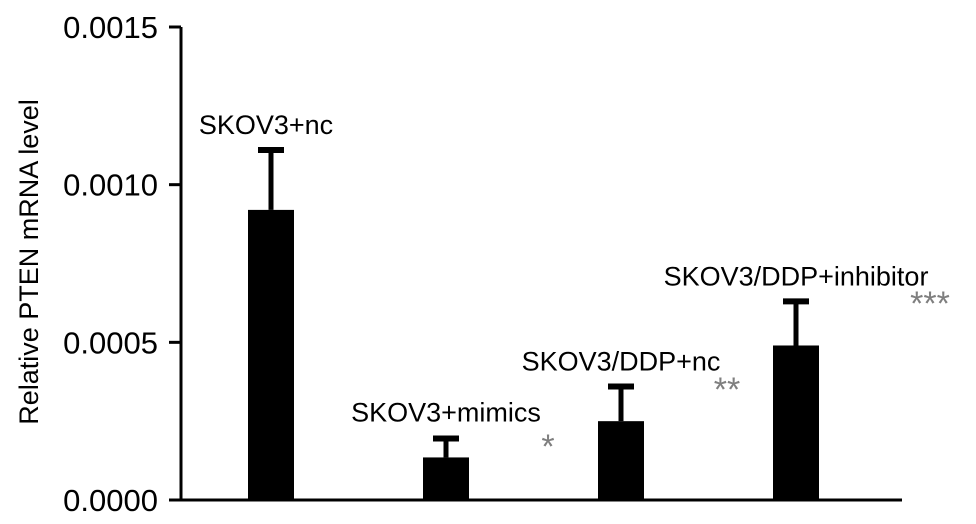 This screenshot has height=524, width=976. I want to click on significance-mark: *, so click(547, 447).